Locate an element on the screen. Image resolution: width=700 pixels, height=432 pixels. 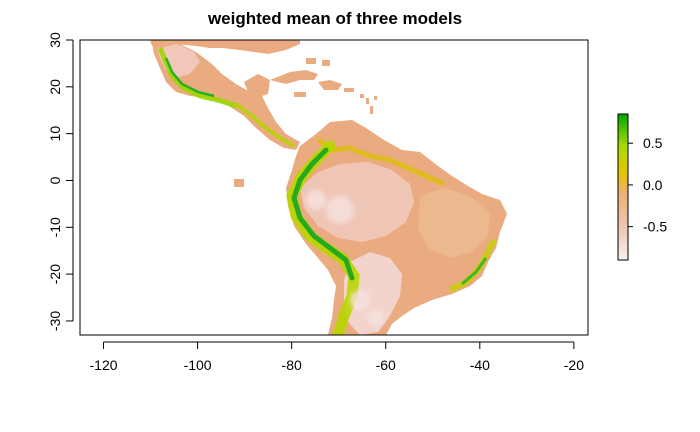
mexico-green-band is located at coordinates (197, 78).